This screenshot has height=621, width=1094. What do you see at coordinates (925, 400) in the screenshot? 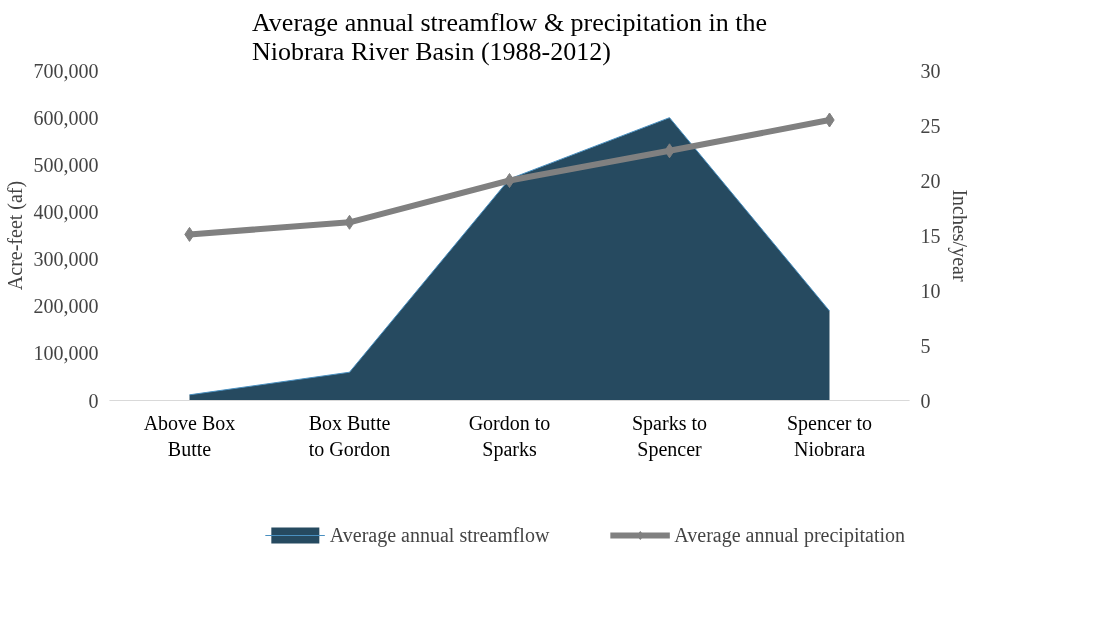
I see `y2-tick-label: 0` at bounding box center [925, 400].